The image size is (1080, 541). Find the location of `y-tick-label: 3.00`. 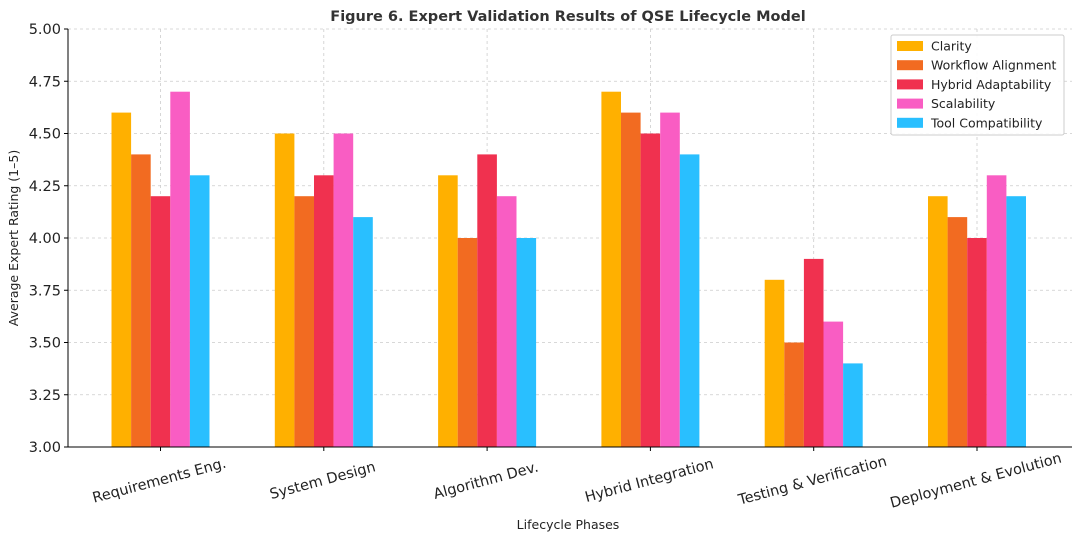

y-tick-label: 3.00 is located at coordinates (45, 448).